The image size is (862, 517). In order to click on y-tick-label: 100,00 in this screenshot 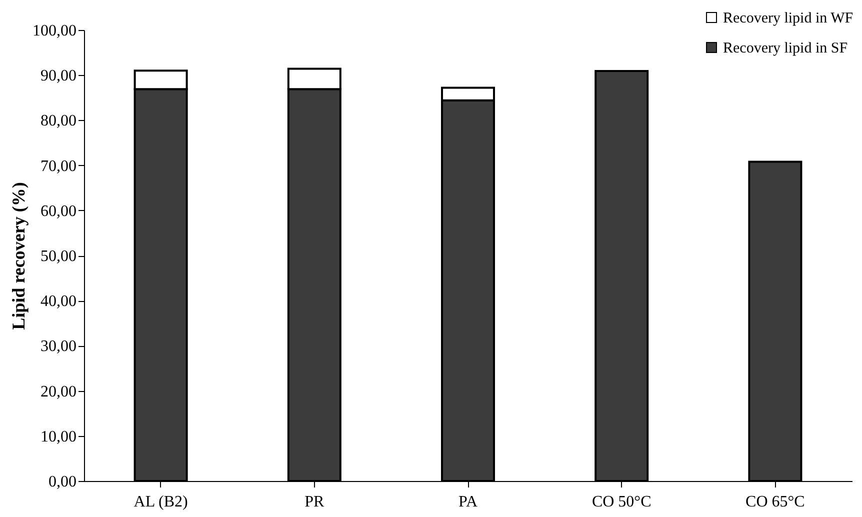, I will do `click(54, 31)`.